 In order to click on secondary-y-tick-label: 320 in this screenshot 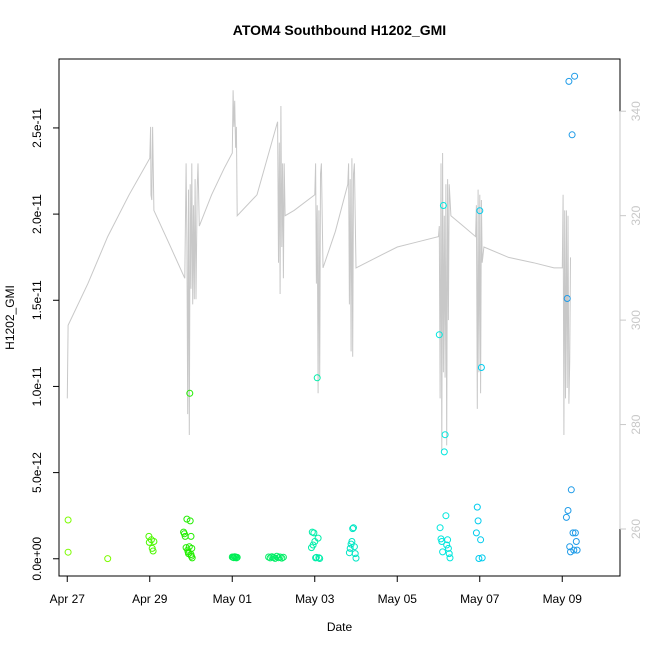, I will do `click(636, 215)`.